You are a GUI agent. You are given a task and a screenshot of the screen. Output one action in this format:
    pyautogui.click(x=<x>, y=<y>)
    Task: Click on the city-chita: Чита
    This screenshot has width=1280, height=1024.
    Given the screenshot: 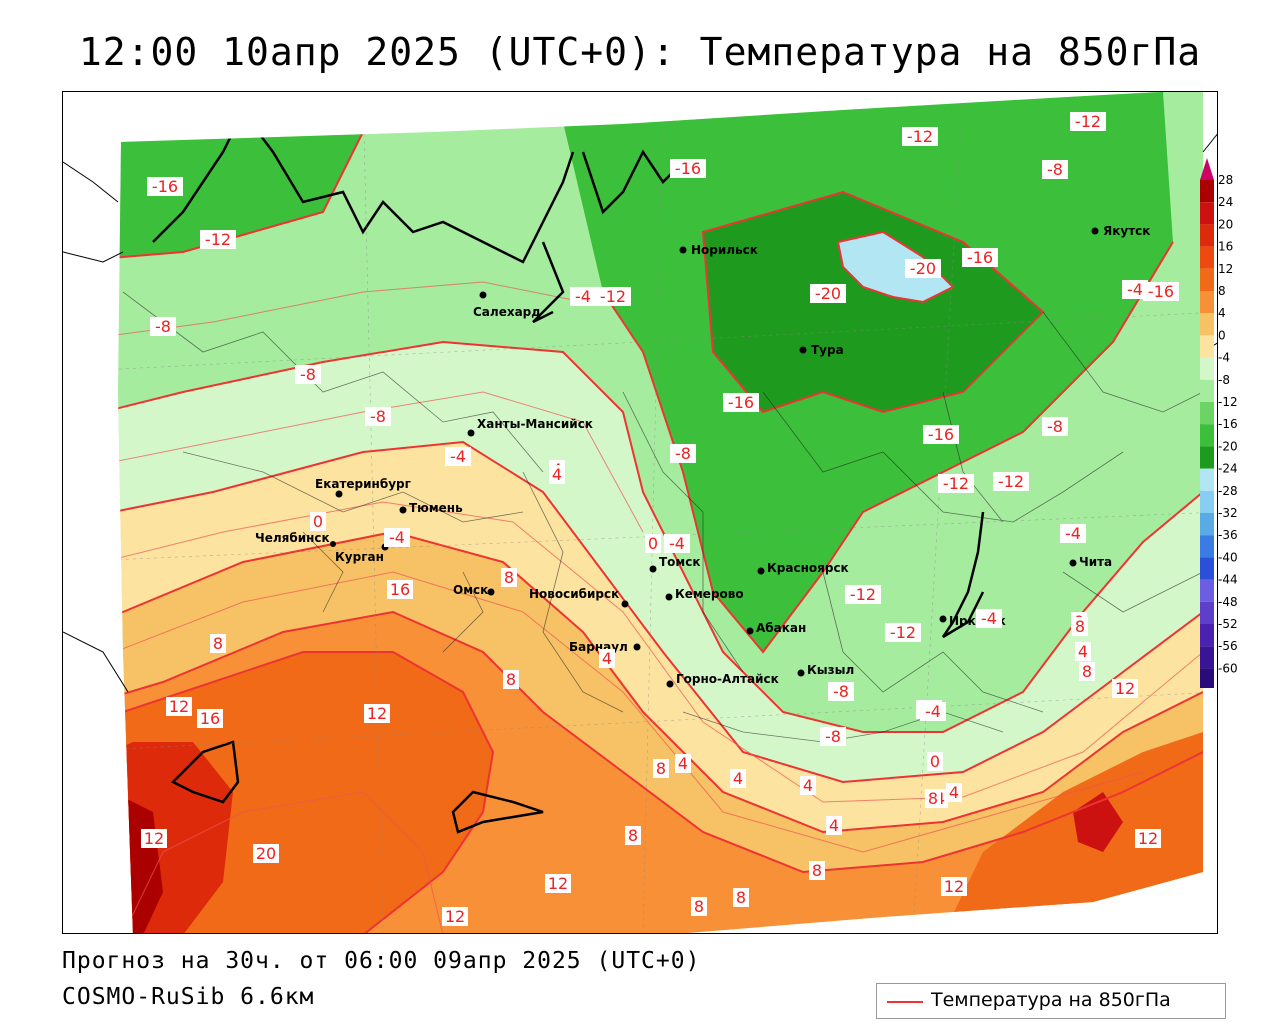 What is the action you would take?
    pyautogui.click(x=1091, y=562)
    